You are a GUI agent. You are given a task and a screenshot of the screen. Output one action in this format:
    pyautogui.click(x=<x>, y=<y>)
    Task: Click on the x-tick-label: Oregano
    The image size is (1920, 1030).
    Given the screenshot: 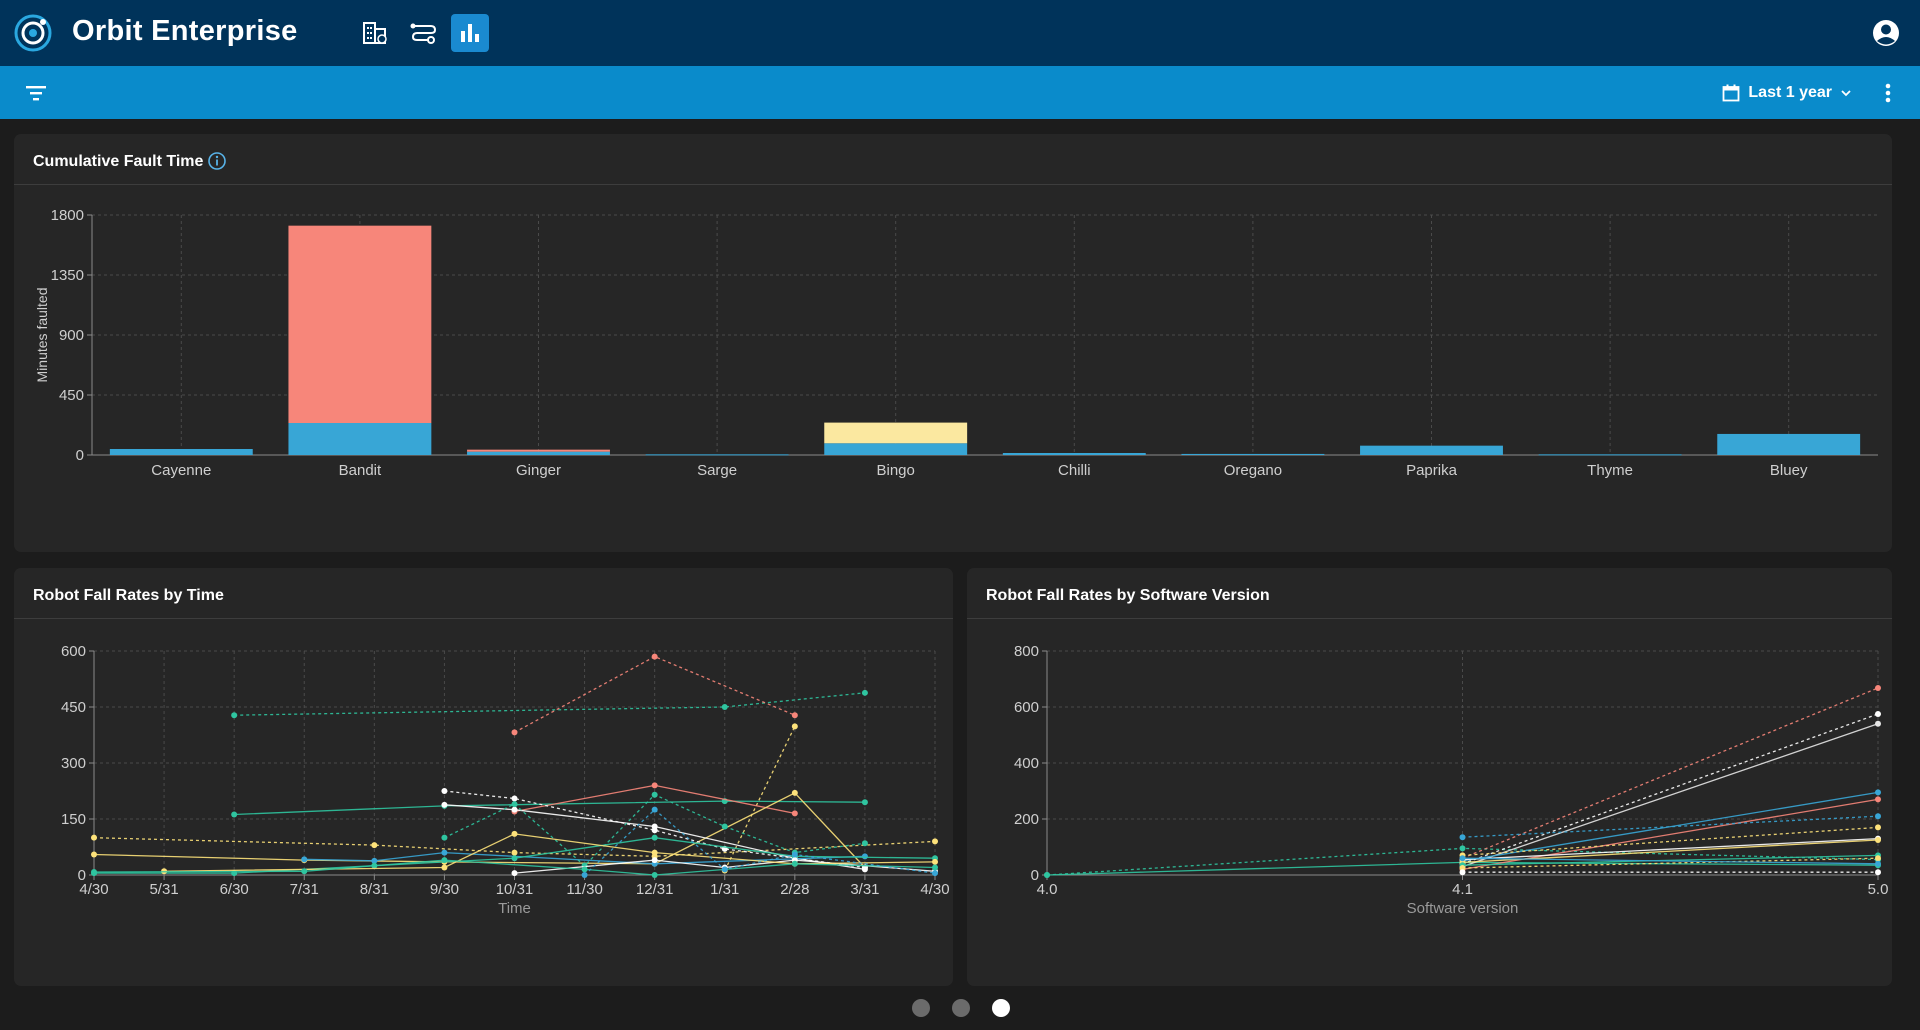 What is the action you would take?
    pyautogui.click(x=1253, y=470)
    